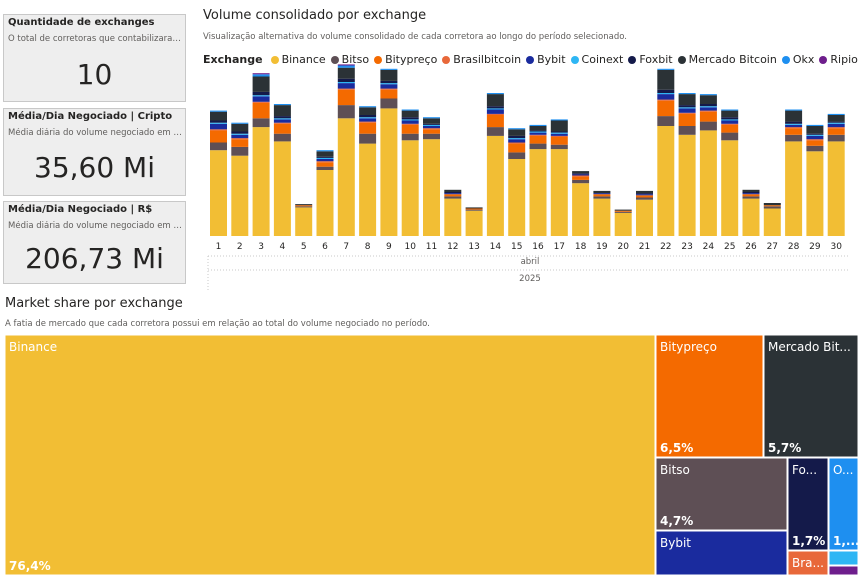 The width and height of the screenshot is (862, 580). I want to click on legend-item-bitypreco: Bitypreço, so click(405, 59).